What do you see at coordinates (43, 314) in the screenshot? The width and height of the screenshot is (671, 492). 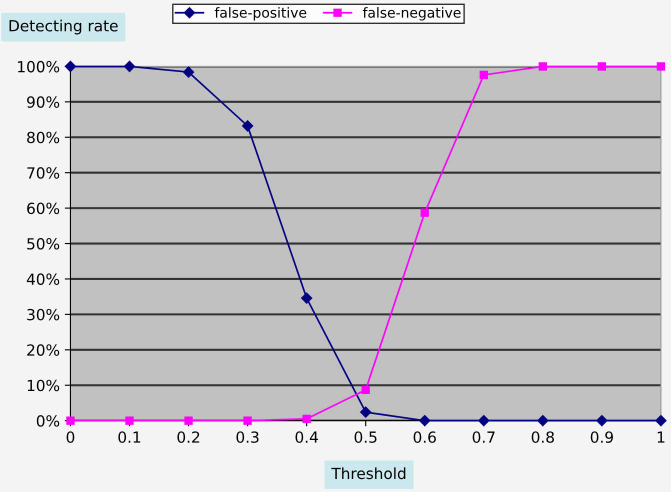 I see `y-tick-label: 30%` at bounding box center [43, 314].